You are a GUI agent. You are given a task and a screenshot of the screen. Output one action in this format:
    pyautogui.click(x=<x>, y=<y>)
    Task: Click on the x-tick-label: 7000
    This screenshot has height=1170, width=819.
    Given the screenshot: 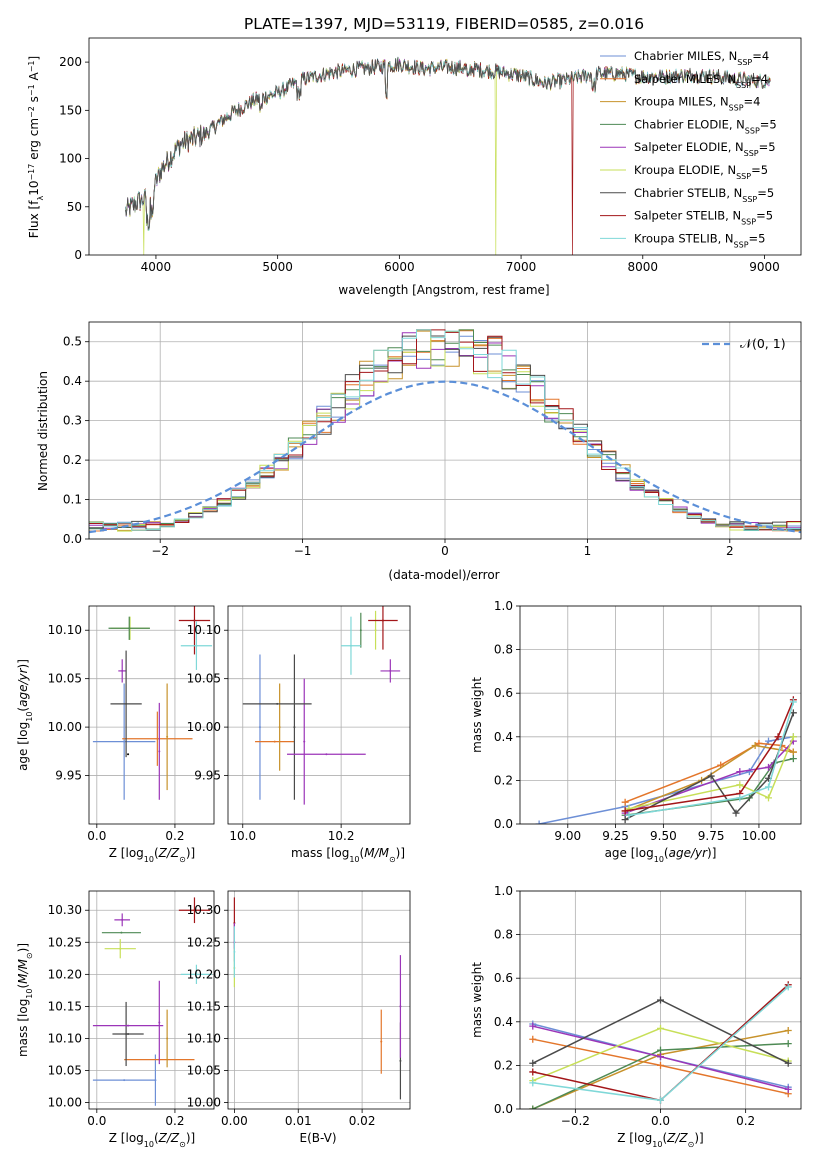 What is the action you would take?
    pyautogui.click(x=521, y=267)
    